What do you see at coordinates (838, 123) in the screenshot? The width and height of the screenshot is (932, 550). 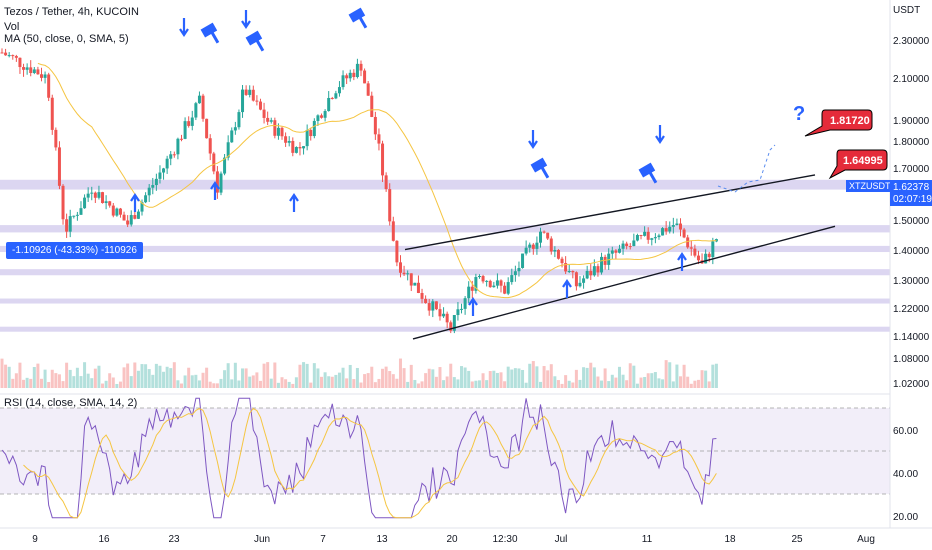 I see `callout-upper` at bounding box center [838, 123].